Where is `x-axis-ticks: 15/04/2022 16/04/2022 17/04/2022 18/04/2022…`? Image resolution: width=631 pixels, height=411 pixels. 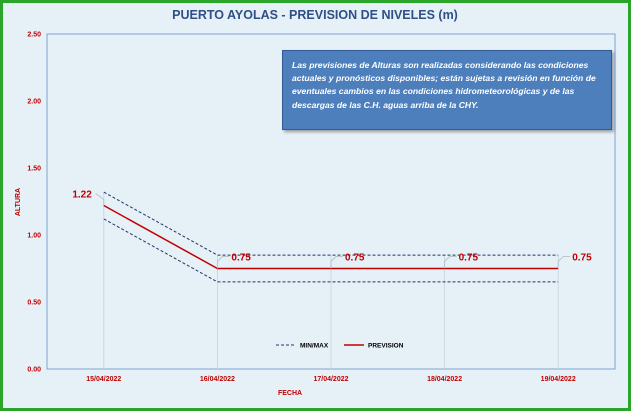 x-axis-ticks: 15/04/2022 16/04/2022 17/04/2022 18/04/2022… is located at coordinates (331, 379).